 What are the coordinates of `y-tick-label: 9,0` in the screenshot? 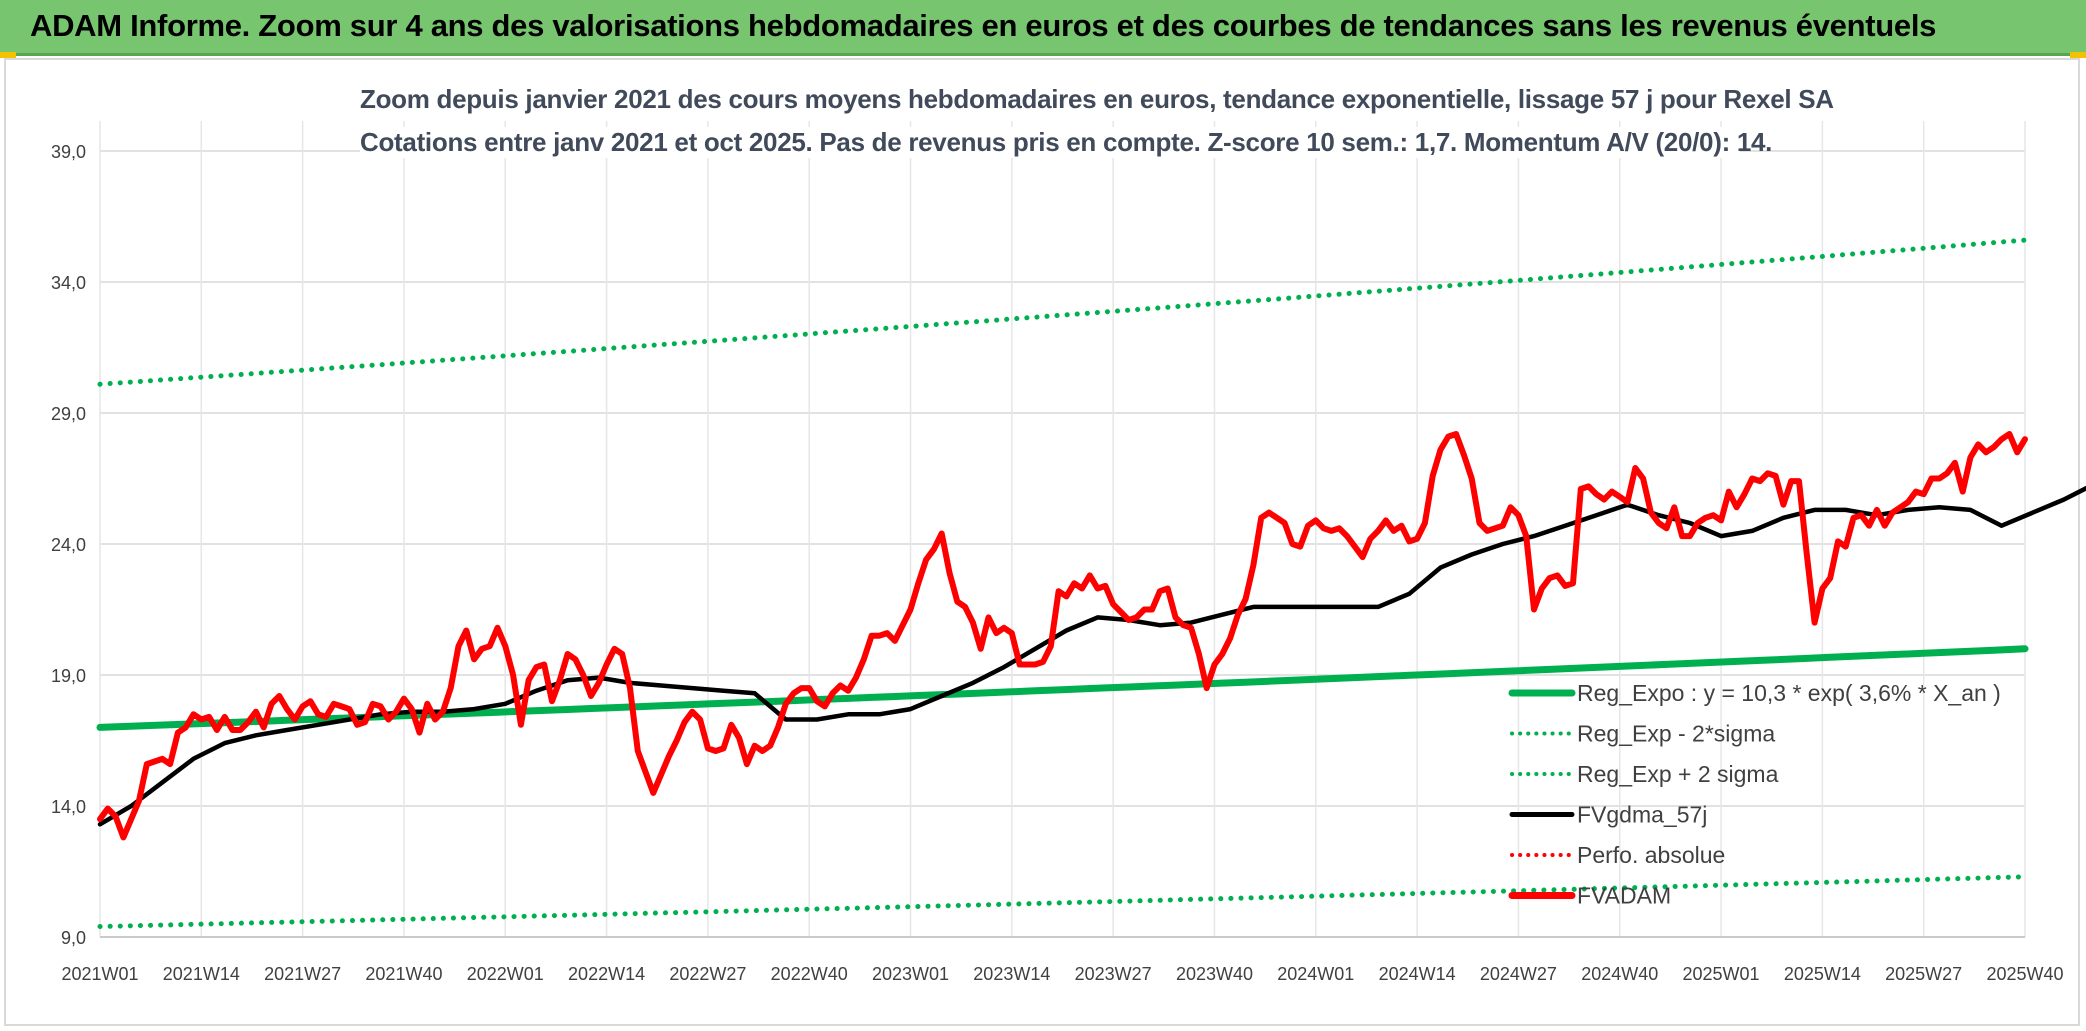 It's located at (73, 938).